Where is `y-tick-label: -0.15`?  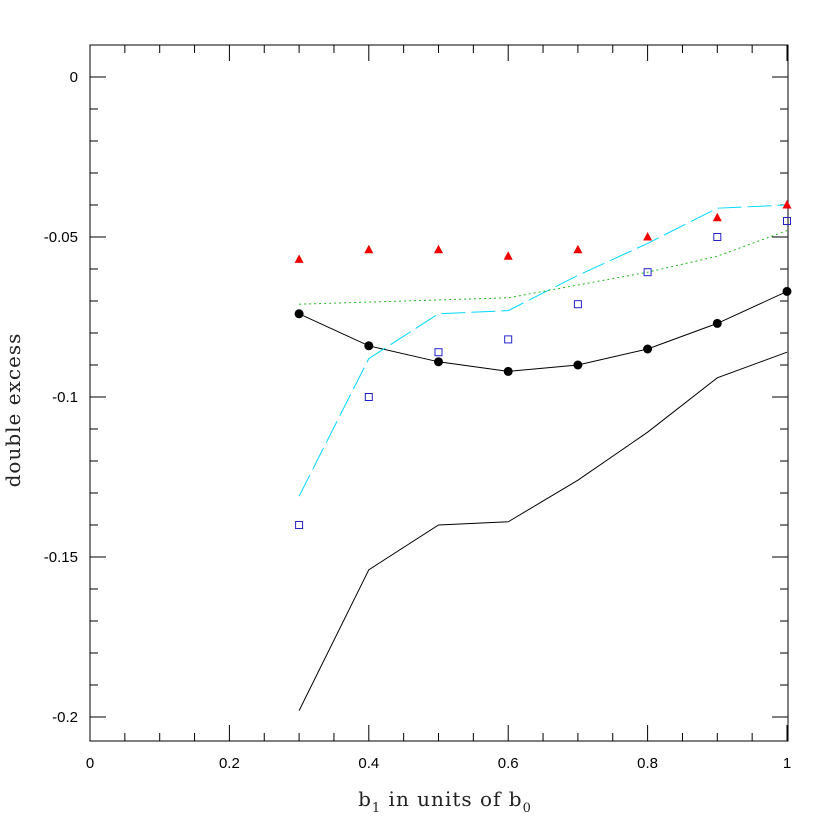 y-tick-label: -0.15 is located at coordinates (61, 557).